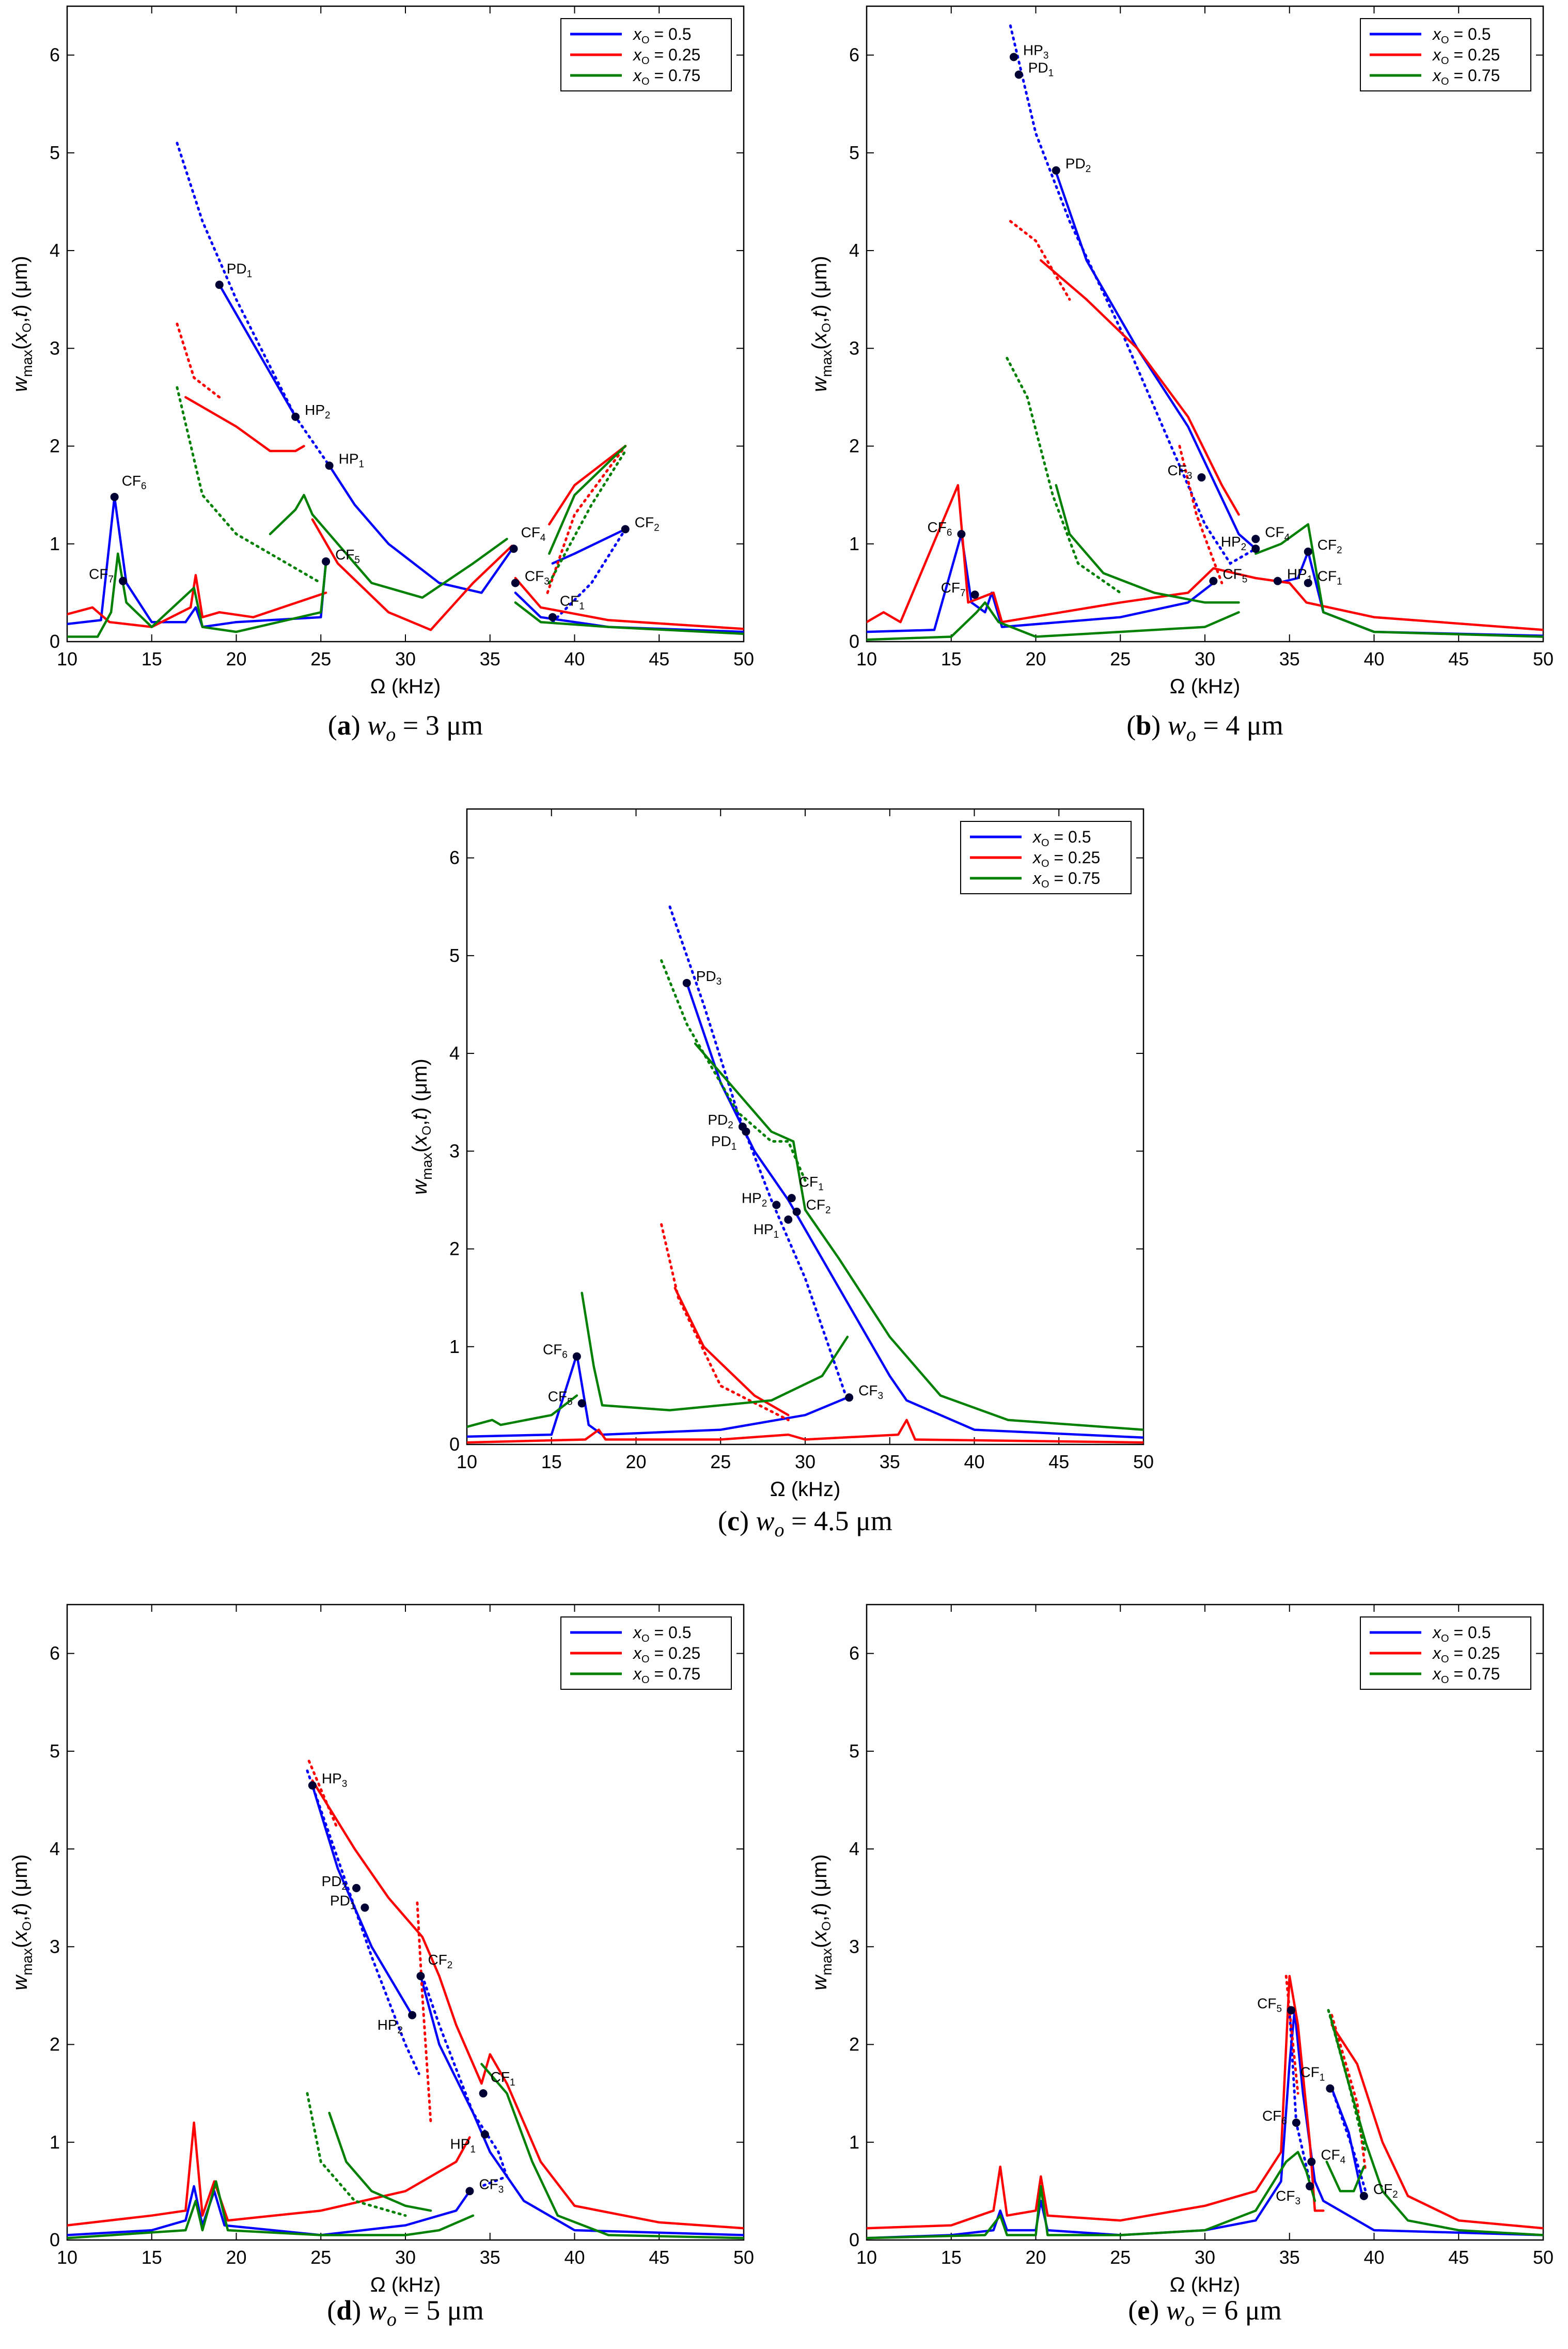 This screenshot has height=2349, width=1568. Describe the element at coordinates (561, 1398) in the screenshot. I see `bifurcation-point-label: CF5` at that location.